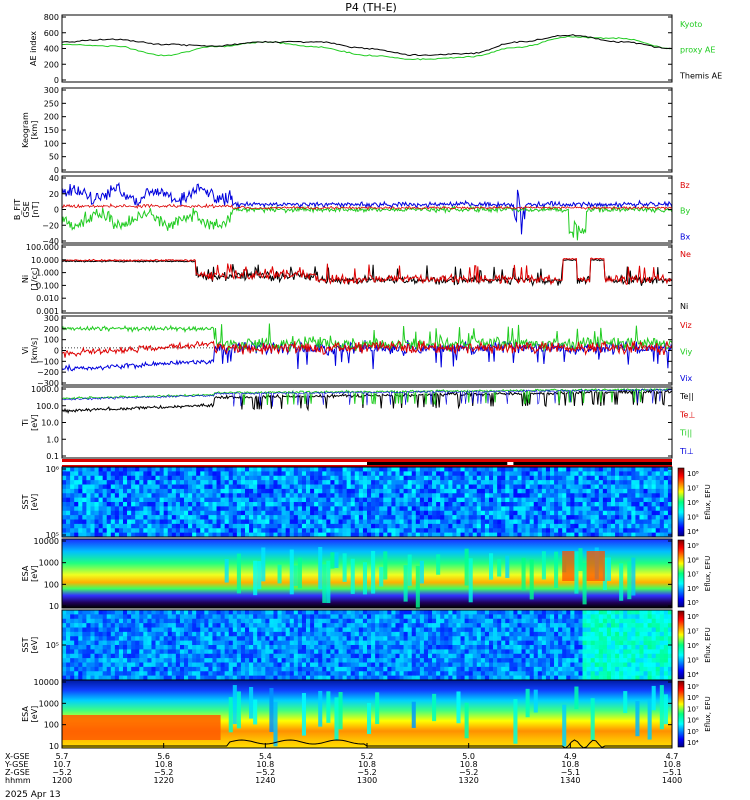  What do you see at coordinates (543, 565) in the screenshot?
I see `esa-e-streak` at bounding box center [543, 565].